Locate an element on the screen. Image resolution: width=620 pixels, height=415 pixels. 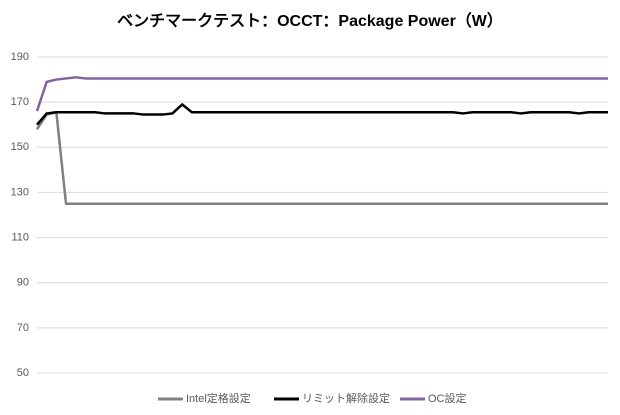
y-tick-label: 170 is located at coordinates (20, 102).